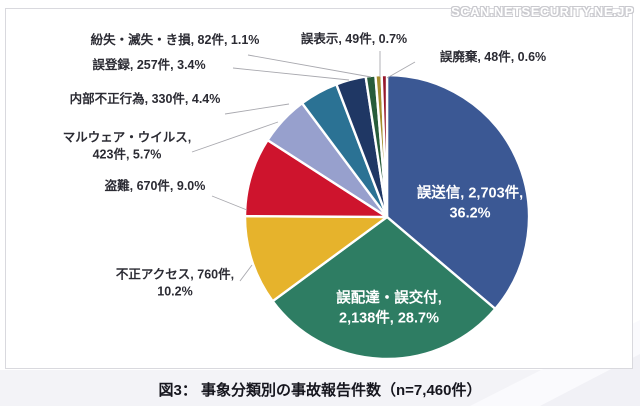  Describe the element at coordinates (175, 291) in the screenshot. I see `callout-line: 10.2%` at that location.